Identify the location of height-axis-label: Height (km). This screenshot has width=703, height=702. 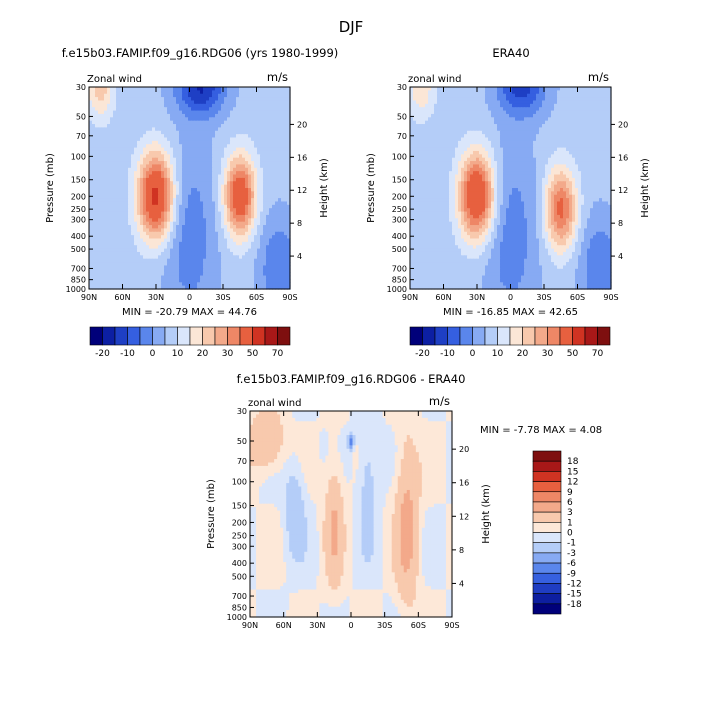
(324, 188).